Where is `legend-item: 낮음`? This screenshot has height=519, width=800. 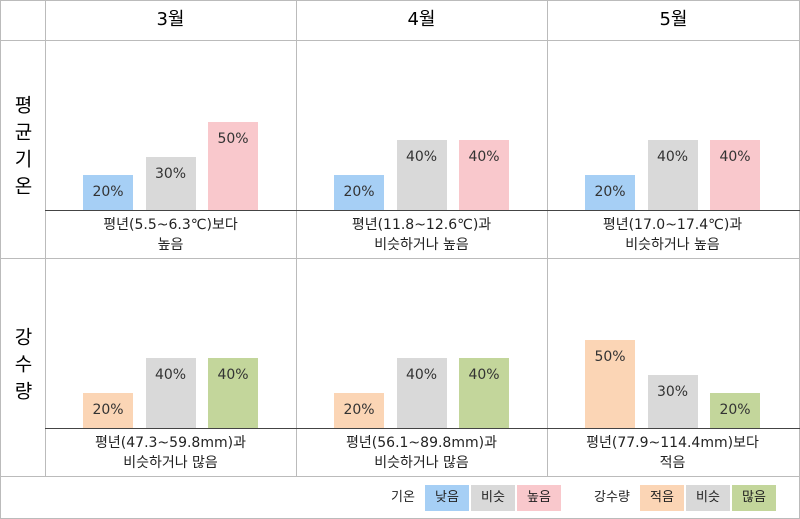
legend-item: 낮음 is located at coordinates (447, 498).